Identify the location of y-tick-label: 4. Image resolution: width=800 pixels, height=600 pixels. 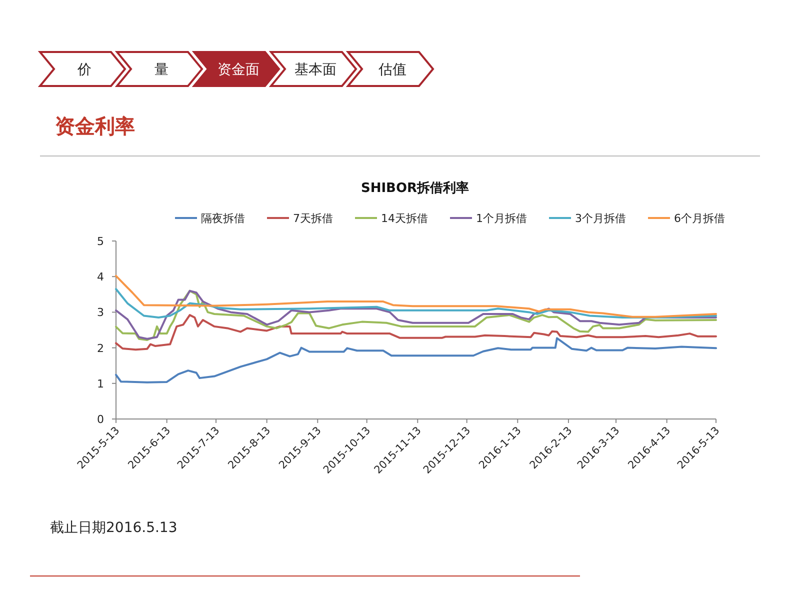
(100, 277).